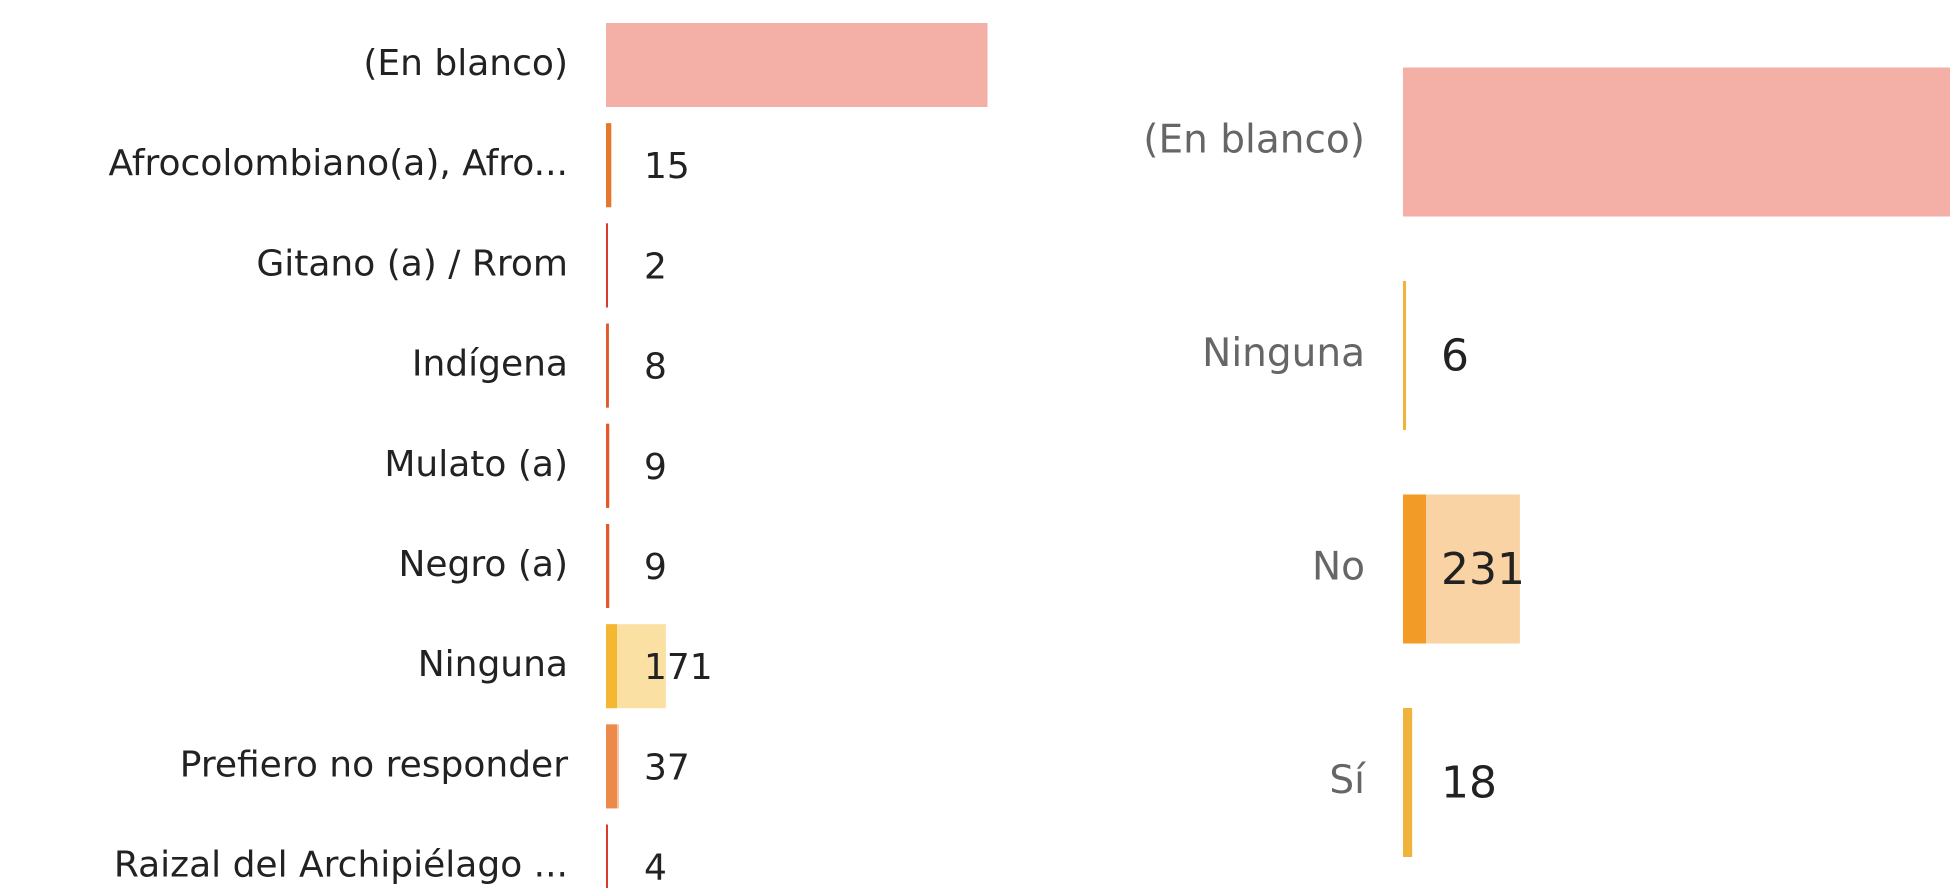  I want to click on category-label: No, so click(1338, 567).